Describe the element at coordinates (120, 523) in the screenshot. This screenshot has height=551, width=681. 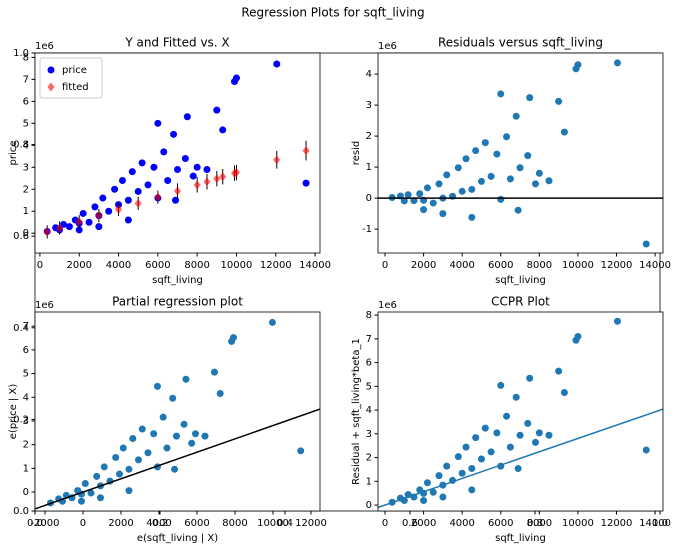
I see `x-tick-label: 2000` at that location.